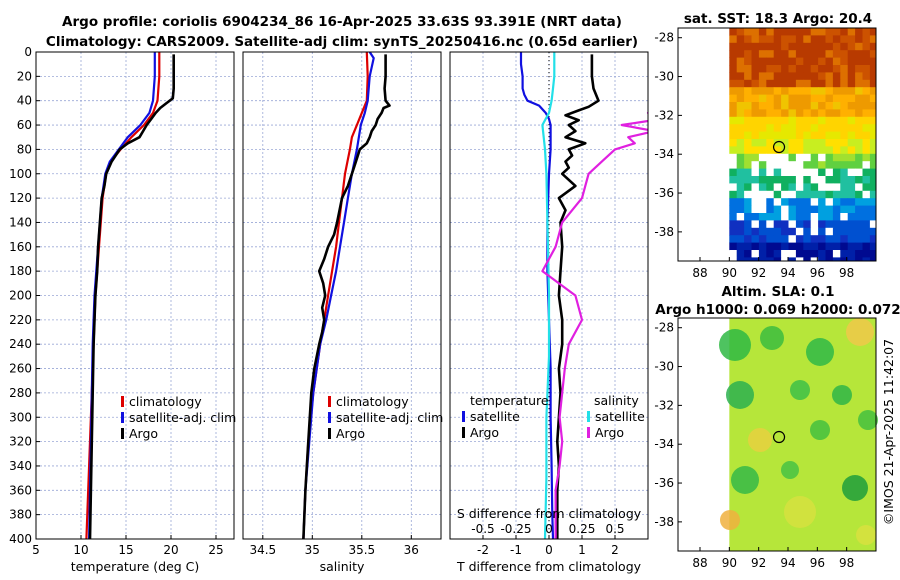 This screenshot has height=580, width=900. I want to click on y-tick-label: 40, so click(24, 101).